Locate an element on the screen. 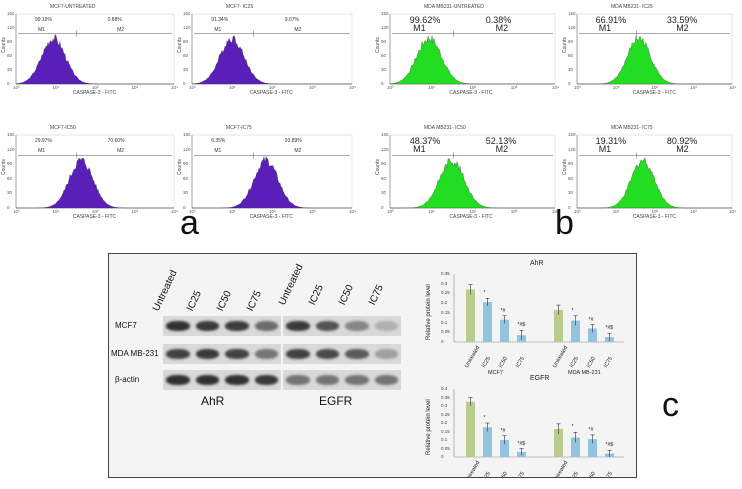 Image resolution: width=742 pixels, height=489 pixels. flow-panel-title: MDA MB231- IC75 is located at coordinates (632, 128).